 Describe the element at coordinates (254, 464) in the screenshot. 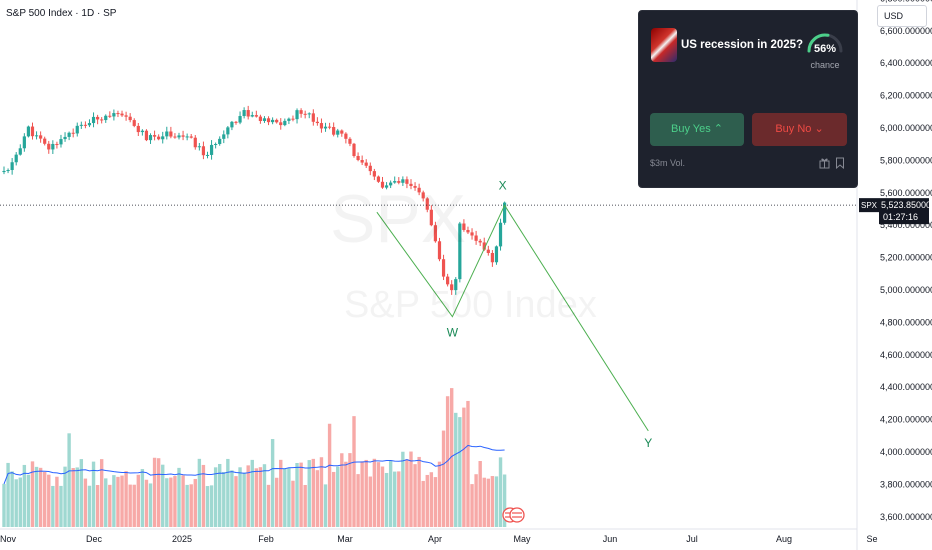

I see `volume-ma-line` at that location.